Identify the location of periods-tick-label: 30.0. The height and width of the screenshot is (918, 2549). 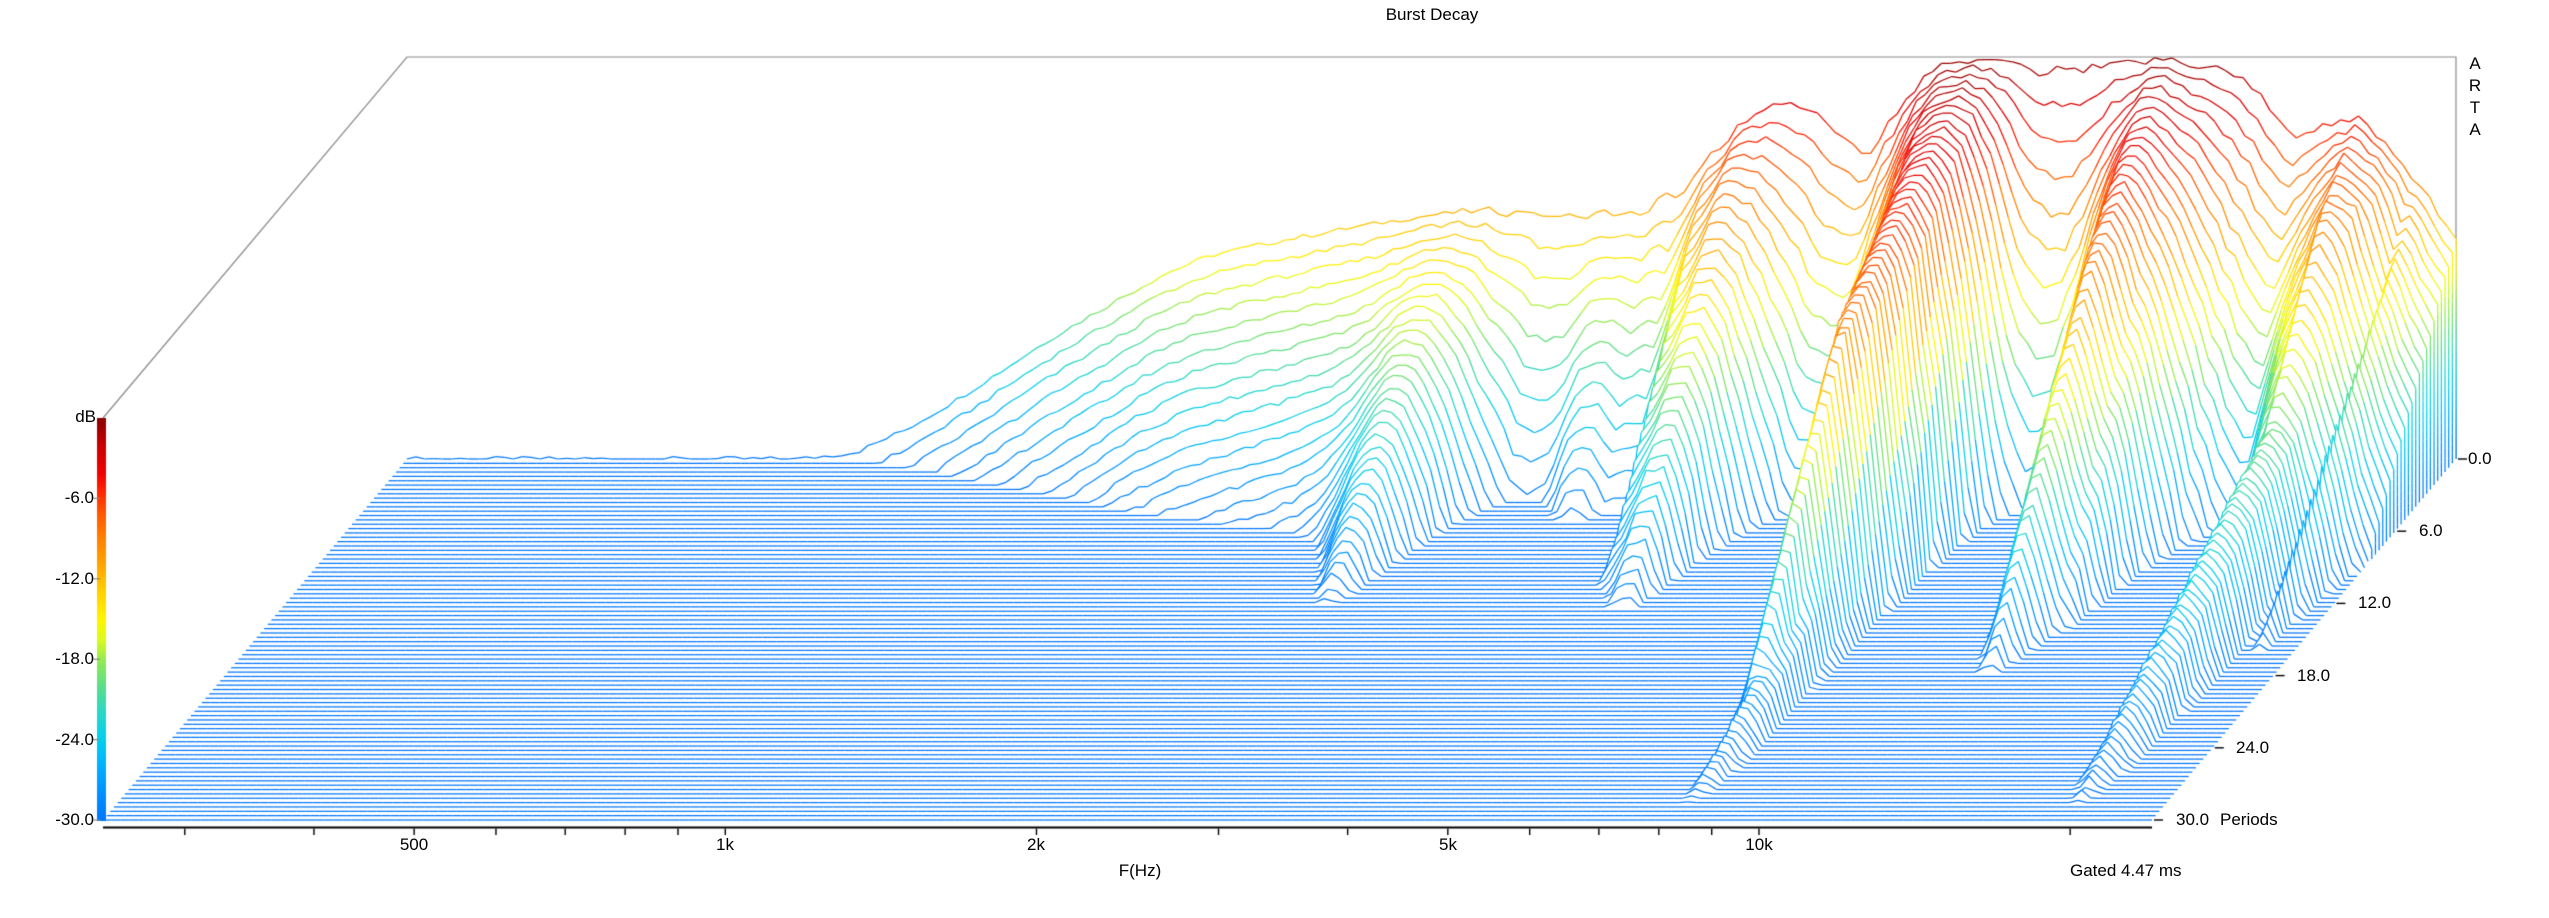
(2193, 819).